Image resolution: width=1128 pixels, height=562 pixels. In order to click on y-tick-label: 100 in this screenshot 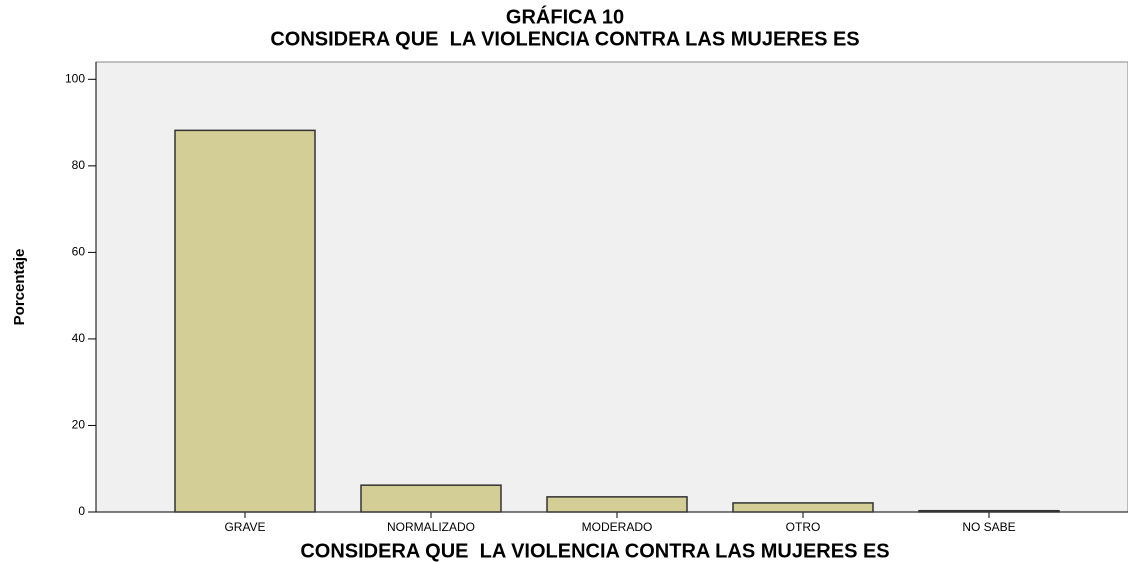, I will do `click(75, 78)`.